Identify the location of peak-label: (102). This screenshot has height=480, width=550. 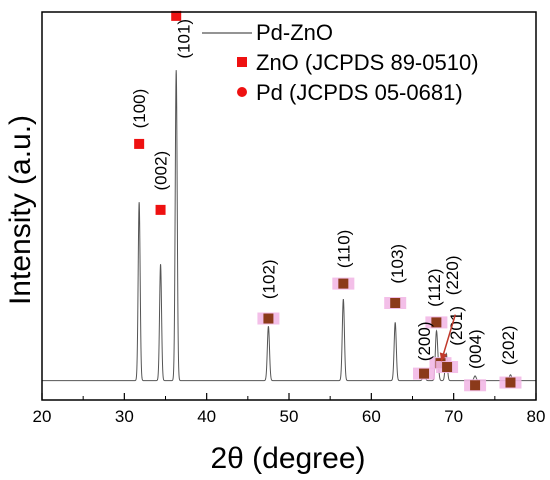
(268, 279).